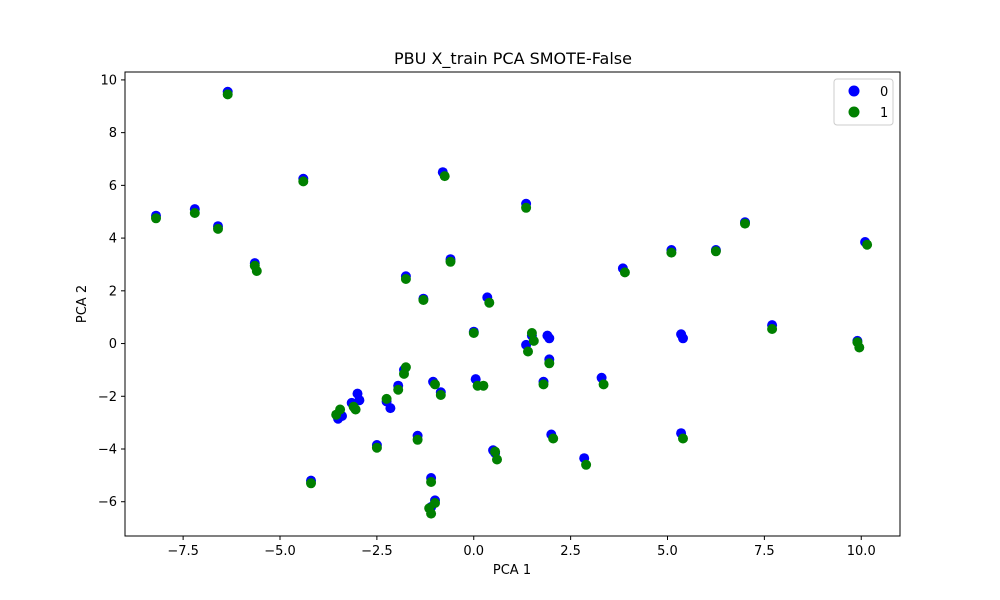 Image resolution: width=1000 pixels, height=600 pixels. What do you see at coordinates (82, 304) in the screenshot?
I see `y-axis-label: PCA 2` at bounding box center [82, 304].